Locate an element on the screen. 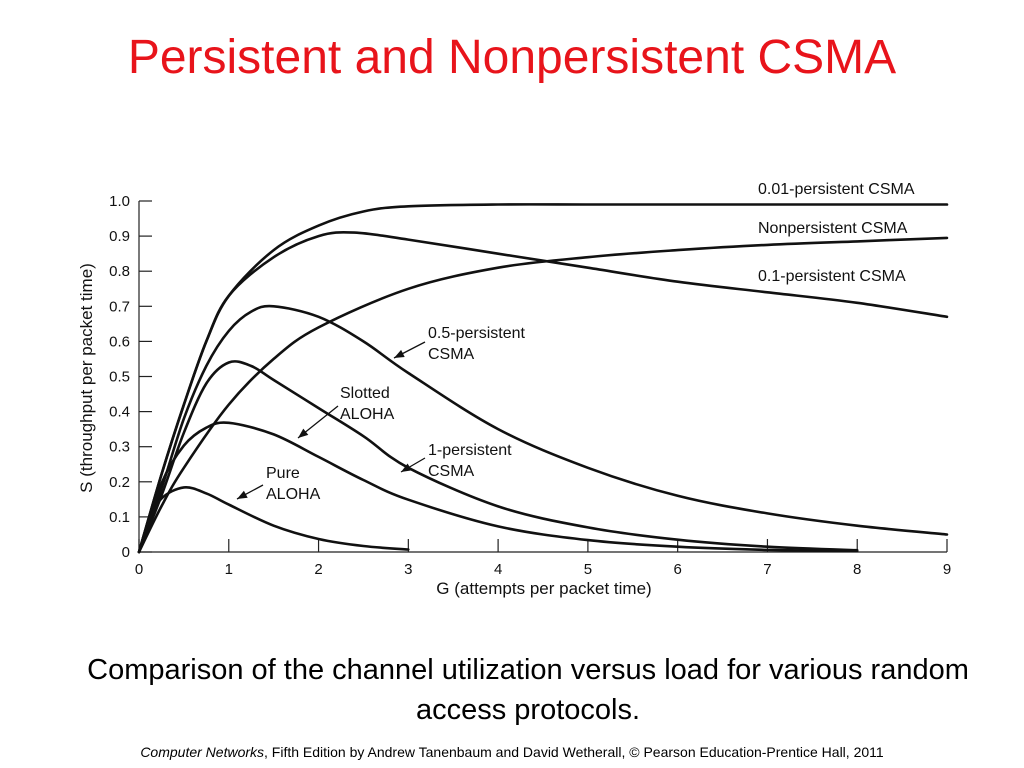 Image resolution: width=1024 pixels, height=768 pixels. x-tick-label: 3 is located at coordinates (408, 569).